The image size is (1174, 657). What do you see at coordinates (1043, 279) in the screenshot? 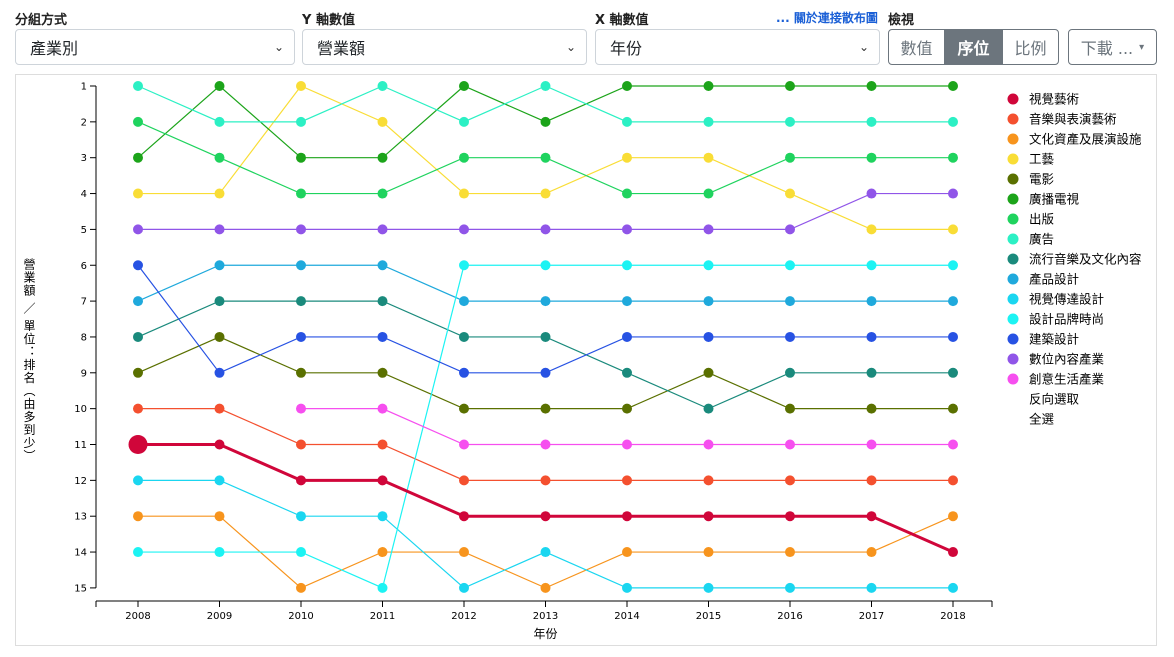
I see `legend-item: 產品設計` at bounding box center [1043, 279].